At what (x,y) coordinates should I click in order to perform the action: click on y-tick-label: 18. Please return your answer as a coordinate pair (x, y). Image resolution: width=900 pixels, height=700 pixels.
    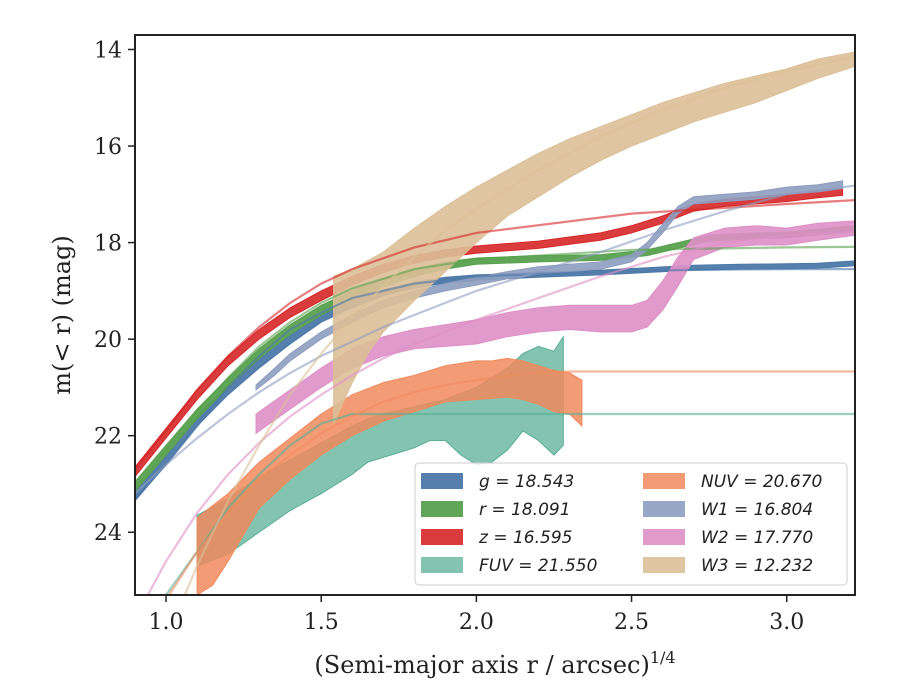
    Looking at the image, I should click on (108, 244).